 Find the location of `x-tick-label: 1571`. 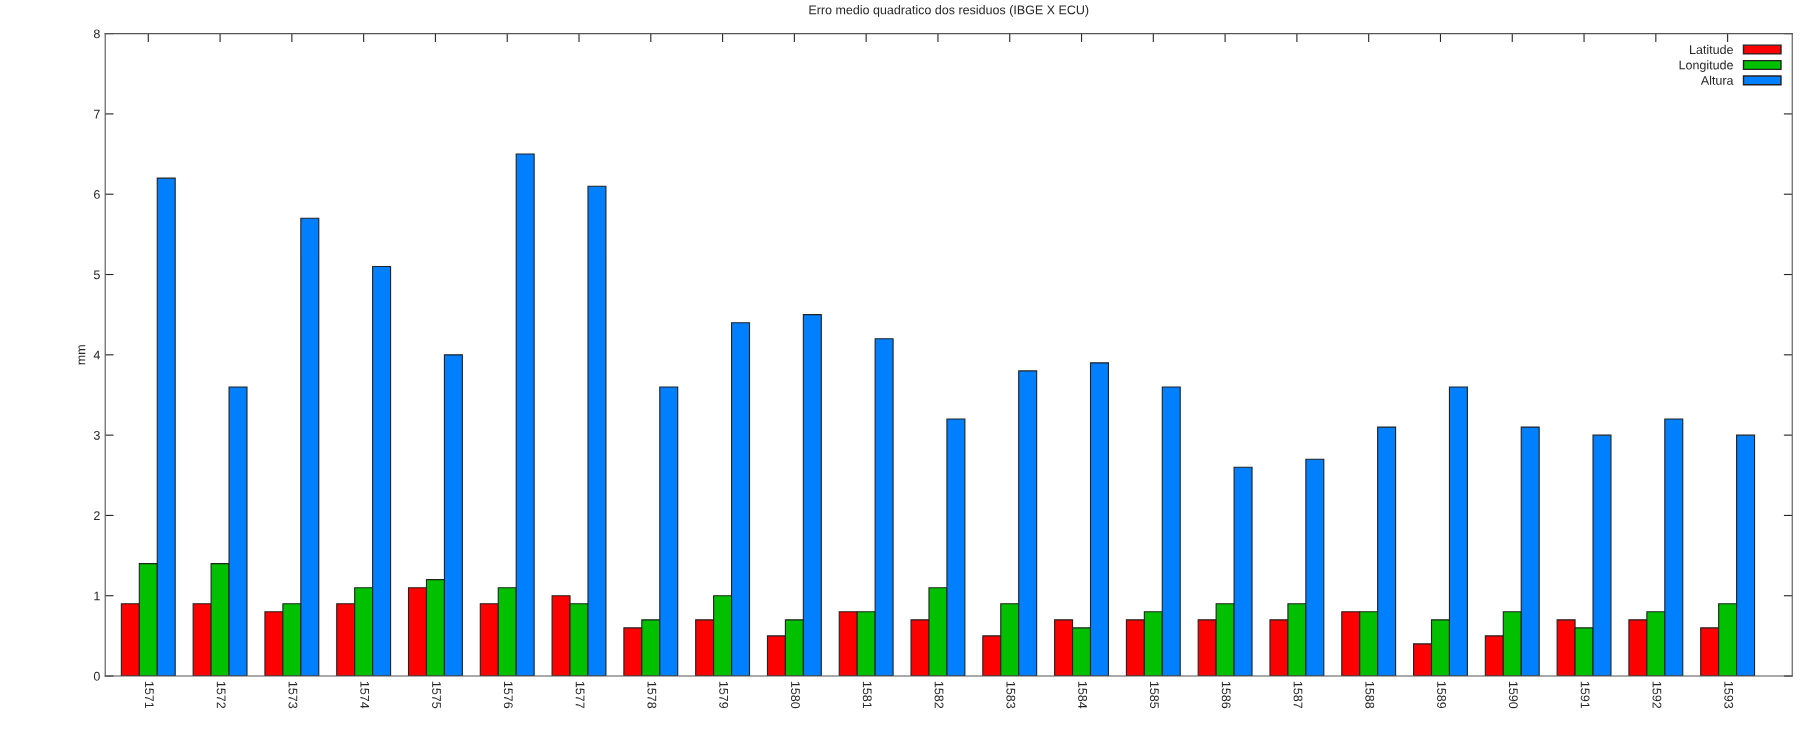

x-tick-label: 1571 is located at coordinates (149, 695).